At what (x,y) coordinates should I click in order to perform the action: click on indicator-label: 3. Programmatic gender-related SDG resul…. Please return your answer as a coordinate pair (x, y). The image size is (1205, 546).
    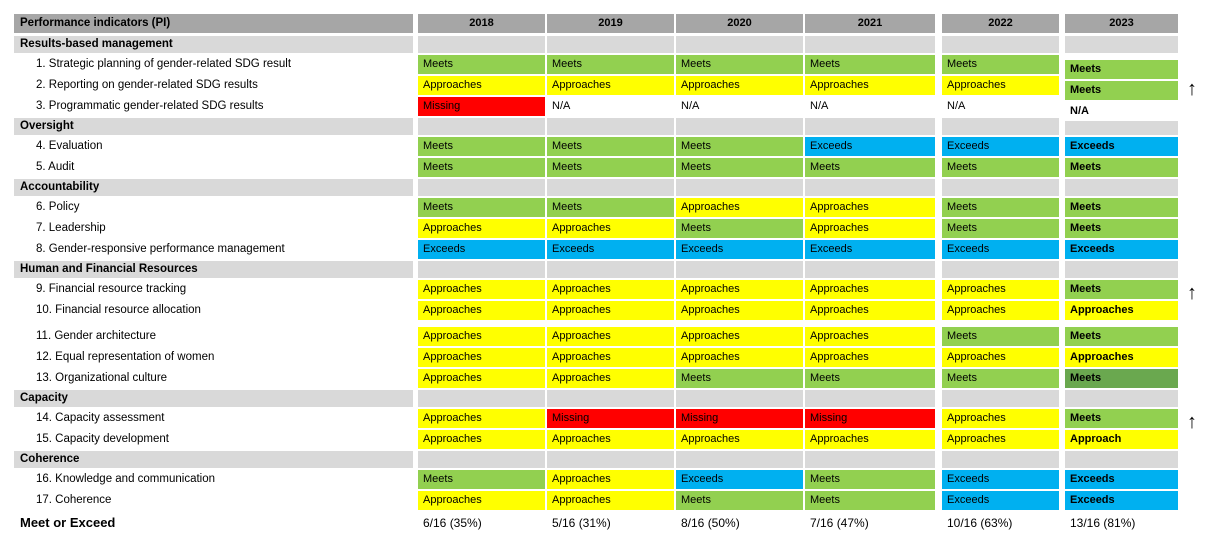
    Looking at the image, I should click on (213, 106).